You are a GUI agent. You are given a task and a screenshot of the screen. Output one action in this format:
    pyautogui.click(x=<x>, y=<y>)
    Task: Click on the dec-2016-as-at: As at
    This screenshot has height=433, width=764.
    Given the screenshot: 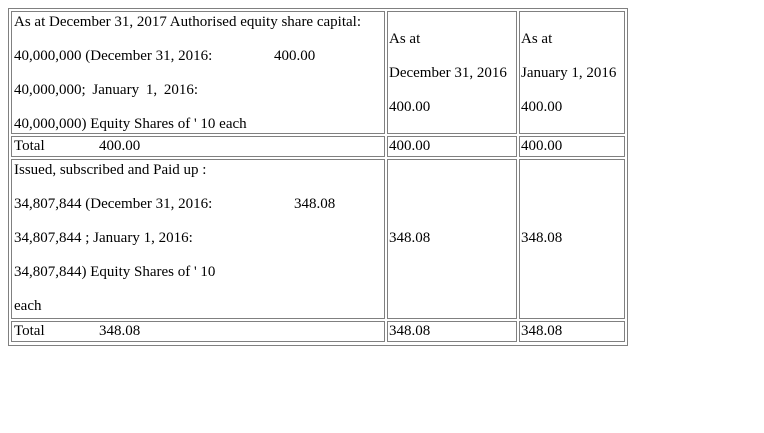 What is the action you would take?
    pyautogui.click(x=405, y=39)
    